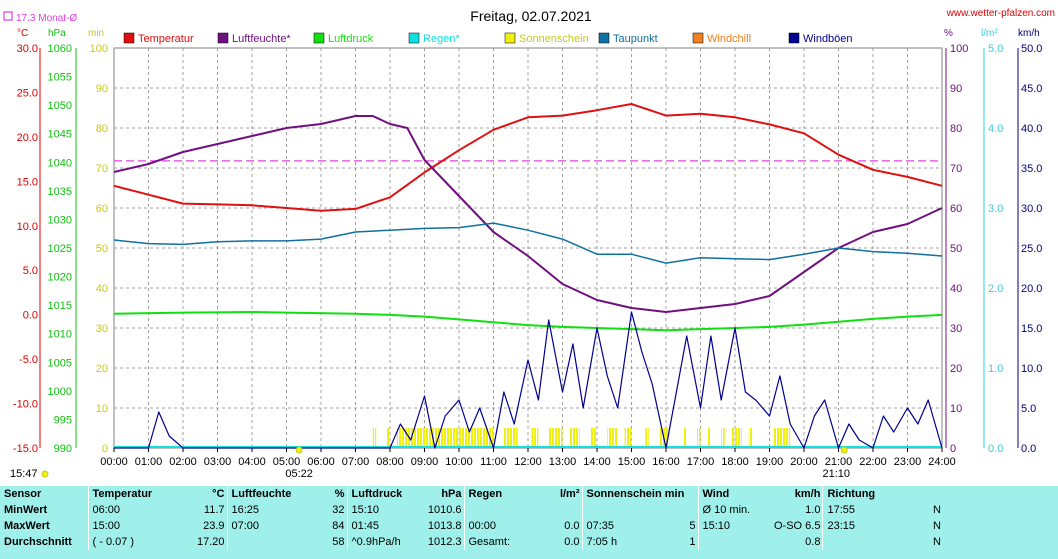 The width and height of the screenshot is (1058, 559). What do you see at coordinates (425, 462) in the screenshot?
I see `time-tick-label: 09:00` at bounding box center [425, 462].